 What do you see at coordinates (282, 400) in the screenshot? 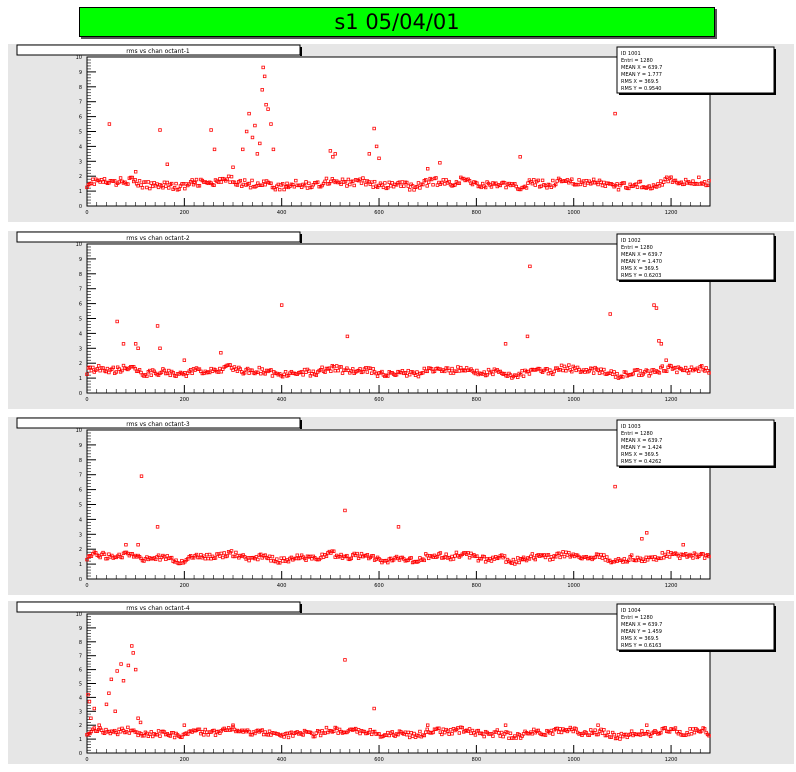
I see `x-tick-label: 400` at bounding box center [282, 400].